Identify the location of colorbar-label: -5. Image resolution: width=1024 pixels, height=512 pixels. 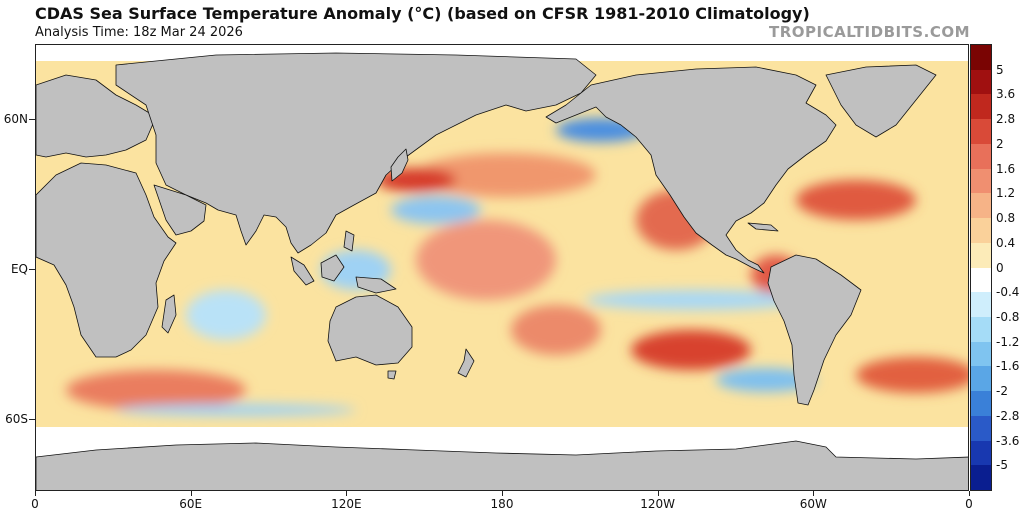
(1002, 465).